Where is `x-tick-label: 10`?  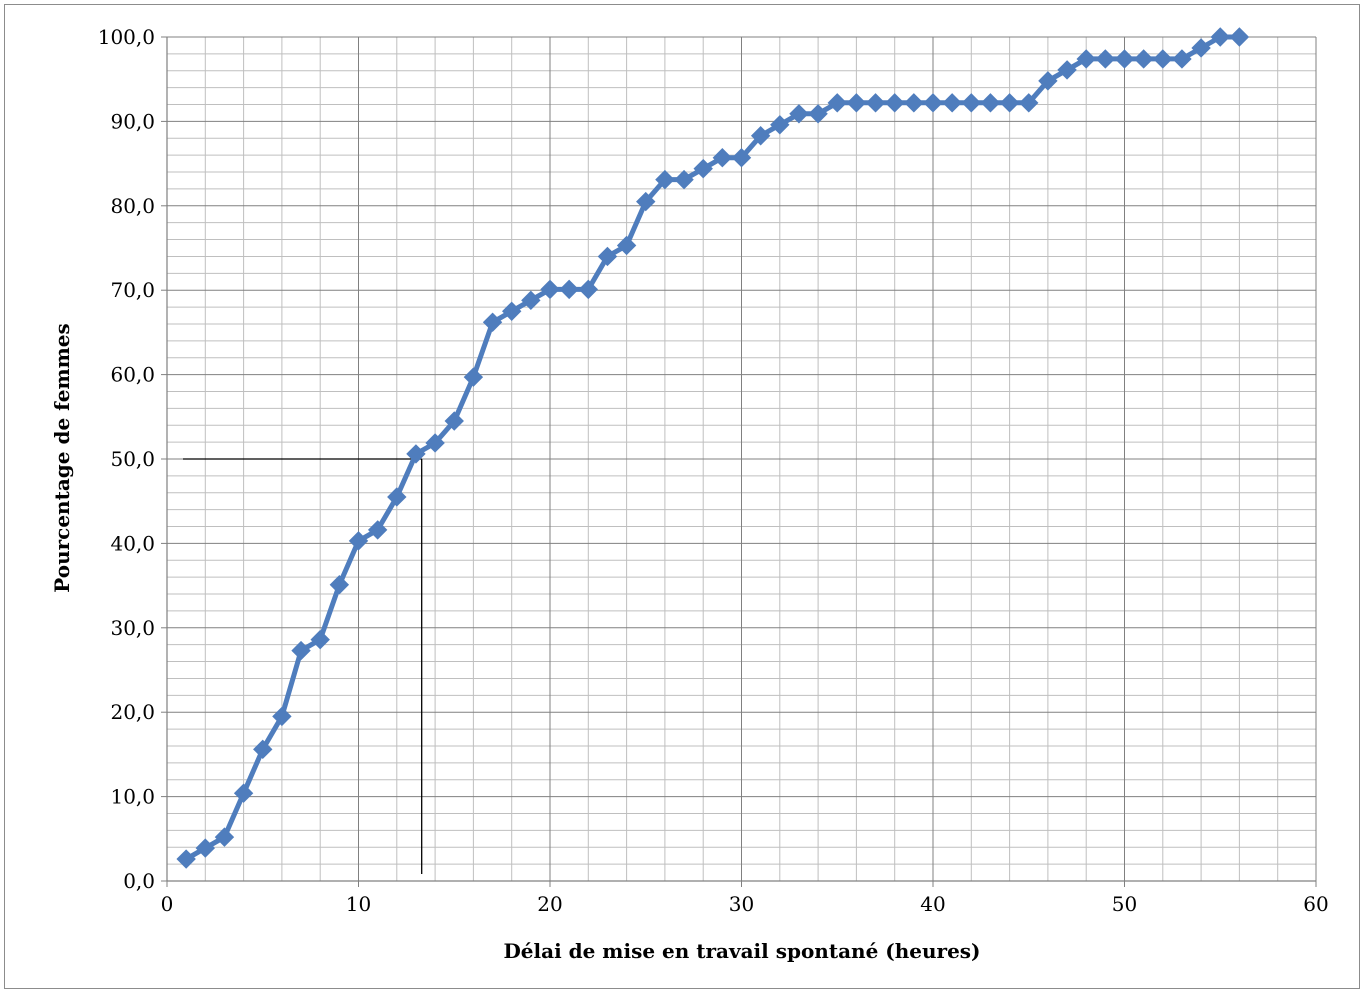
x-tick-label: 10 is located at coordinates (358, 904).